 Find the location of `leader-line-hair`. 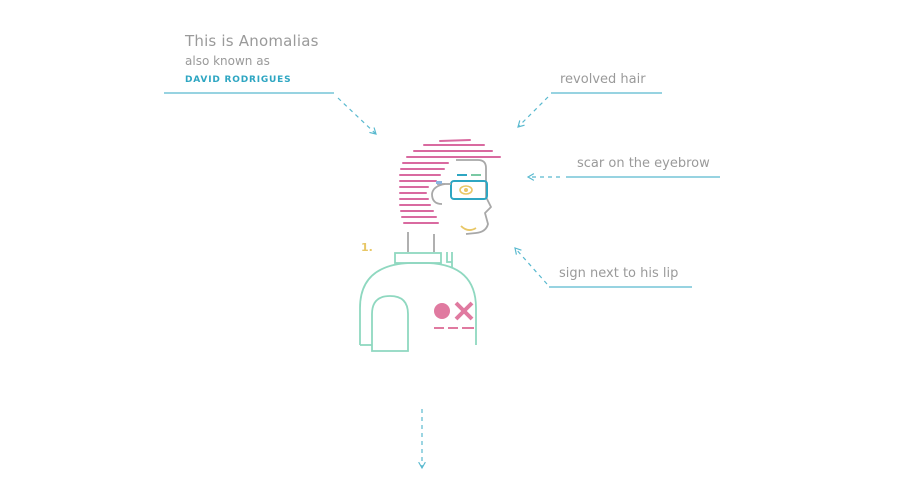

leader-line-hair is located at coordinates (589, 110).